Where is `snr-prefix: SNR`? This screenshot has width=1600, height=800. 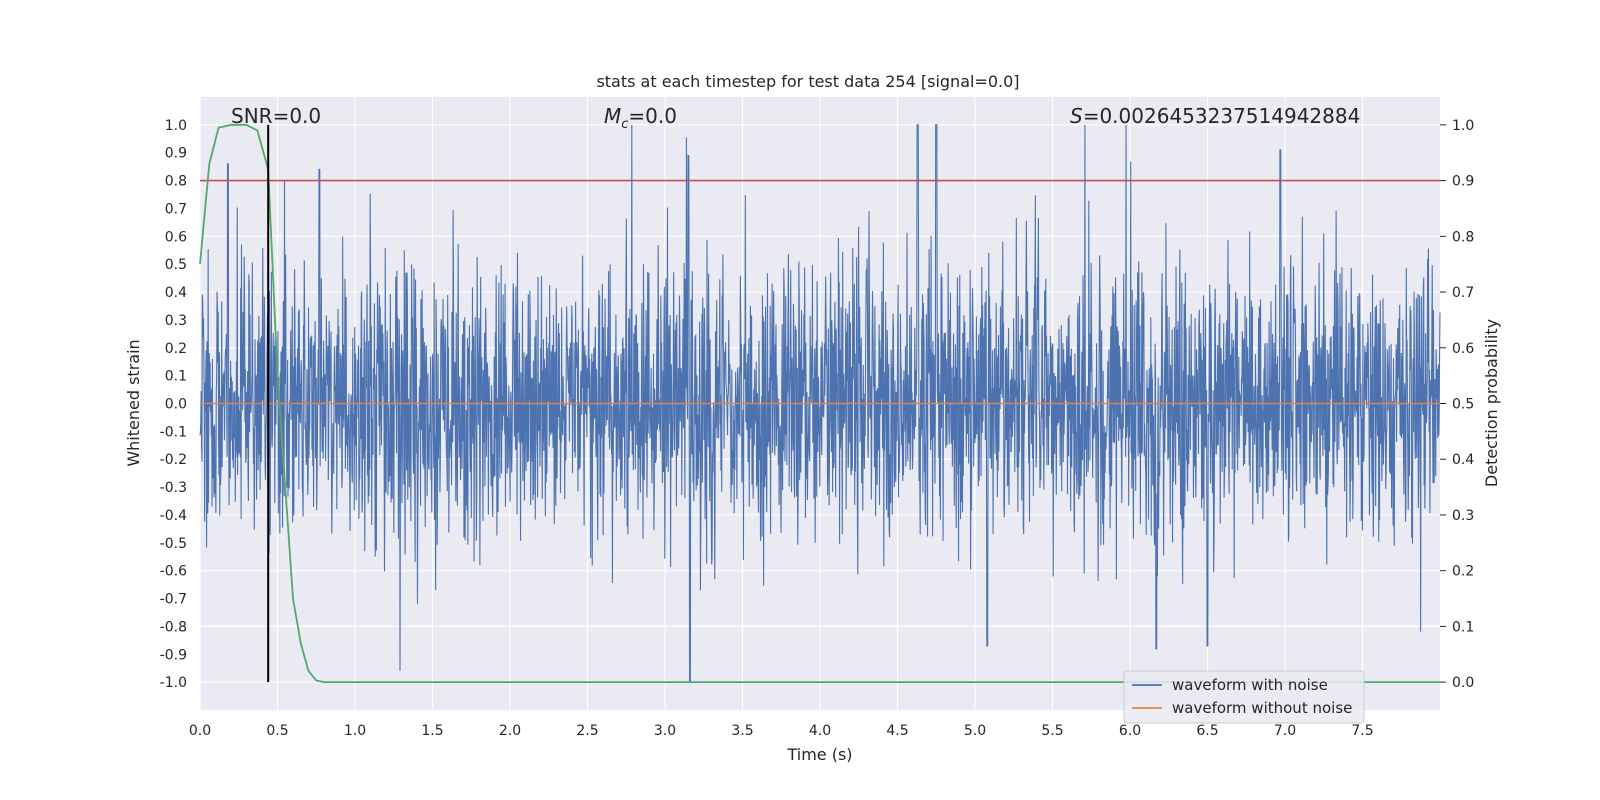
snr-prefix: SNR is located at coordinates (252, 116).